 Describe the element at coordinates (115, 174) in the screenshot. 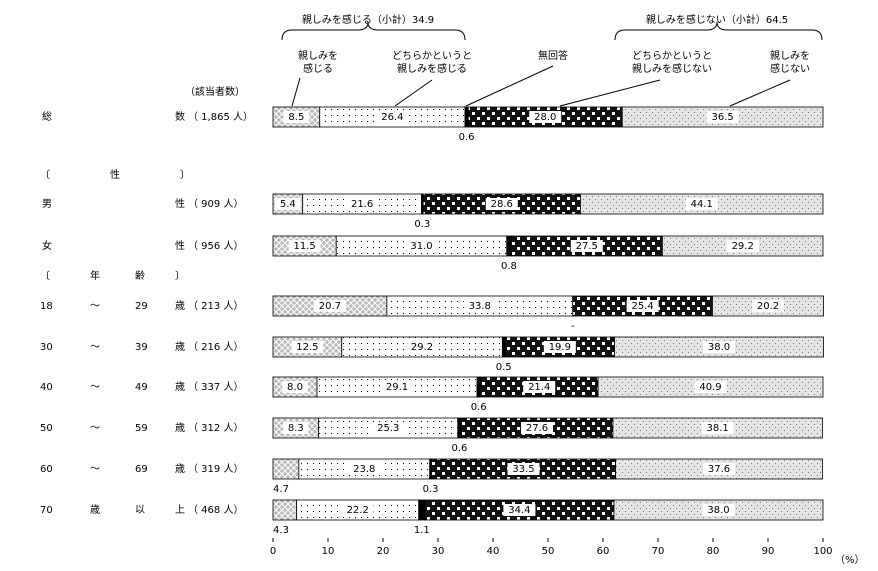

I see `section-label: 性` at that location.